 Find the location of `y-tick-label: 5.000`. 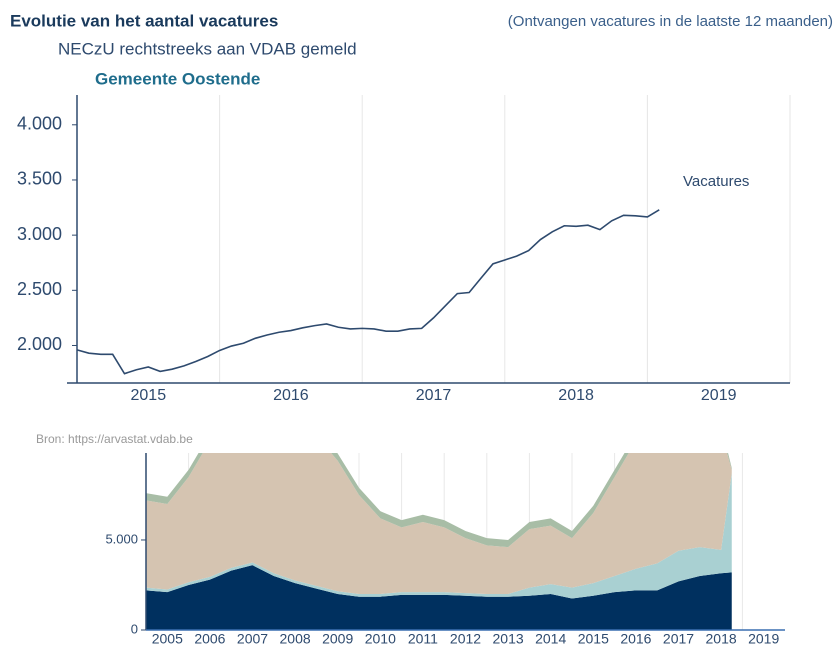

y-tick-label: 5.000 is located at coordinates (121, 538).